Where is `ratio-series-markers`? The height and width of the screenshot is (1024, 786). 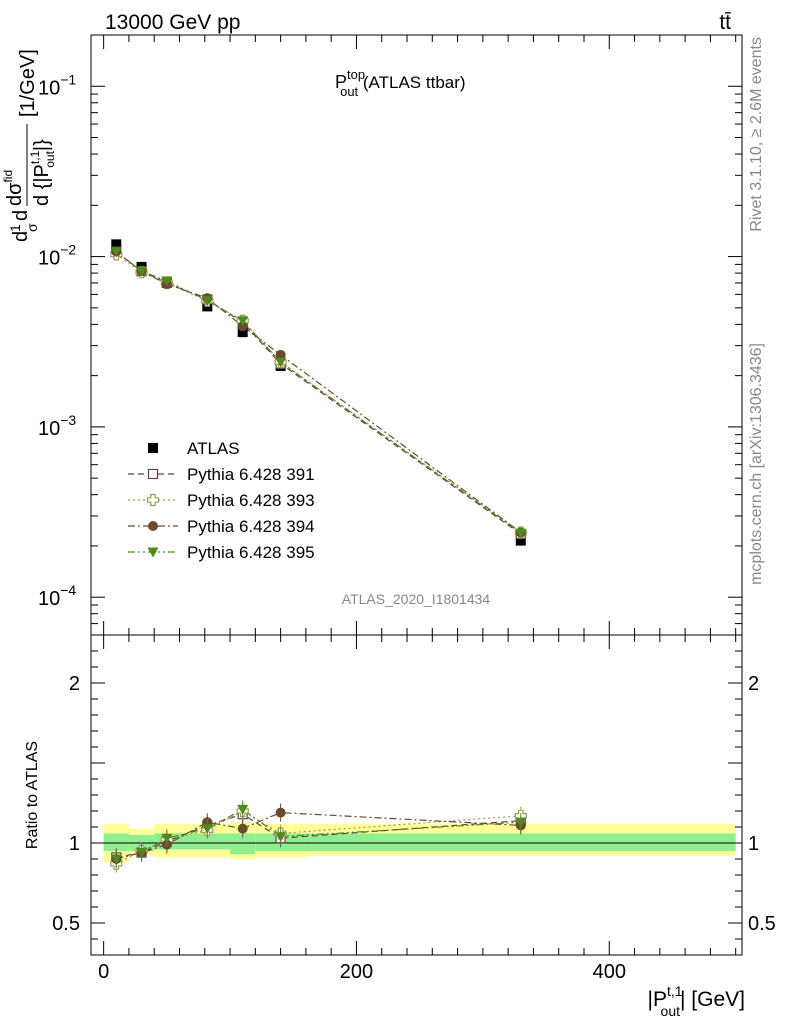
ratio-series-markers is located at coordinates (318, 836).